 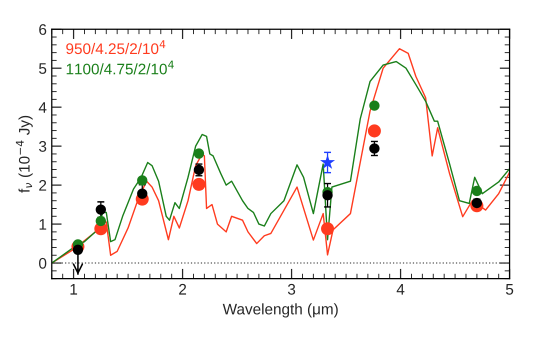 What do you see at coordinates (510, 289) in the screenshot?
I see `x-tick-label: 5` at bounding box center [510, 289].